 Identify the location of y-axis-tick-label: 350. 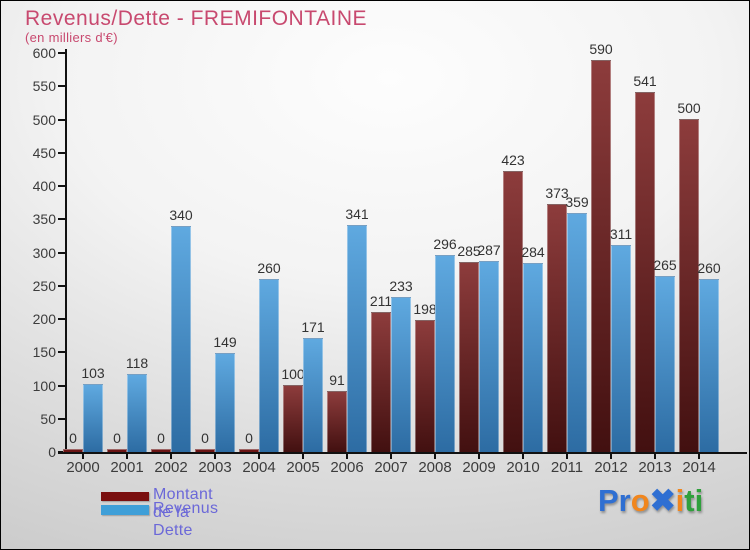
(44, 219).